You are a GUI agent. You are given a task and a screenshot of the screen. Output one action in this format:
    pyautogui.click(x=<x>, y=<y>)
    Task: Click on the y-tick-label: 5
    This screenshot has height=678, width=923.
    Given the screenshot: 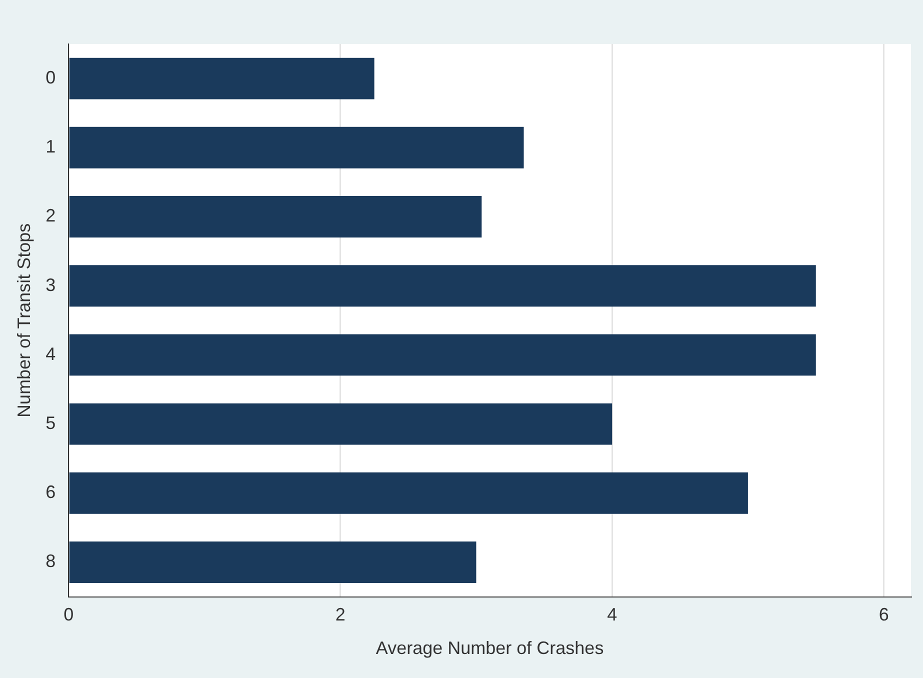 What is the action you would take?
    pyautogui.click(x=51, y=423)
    